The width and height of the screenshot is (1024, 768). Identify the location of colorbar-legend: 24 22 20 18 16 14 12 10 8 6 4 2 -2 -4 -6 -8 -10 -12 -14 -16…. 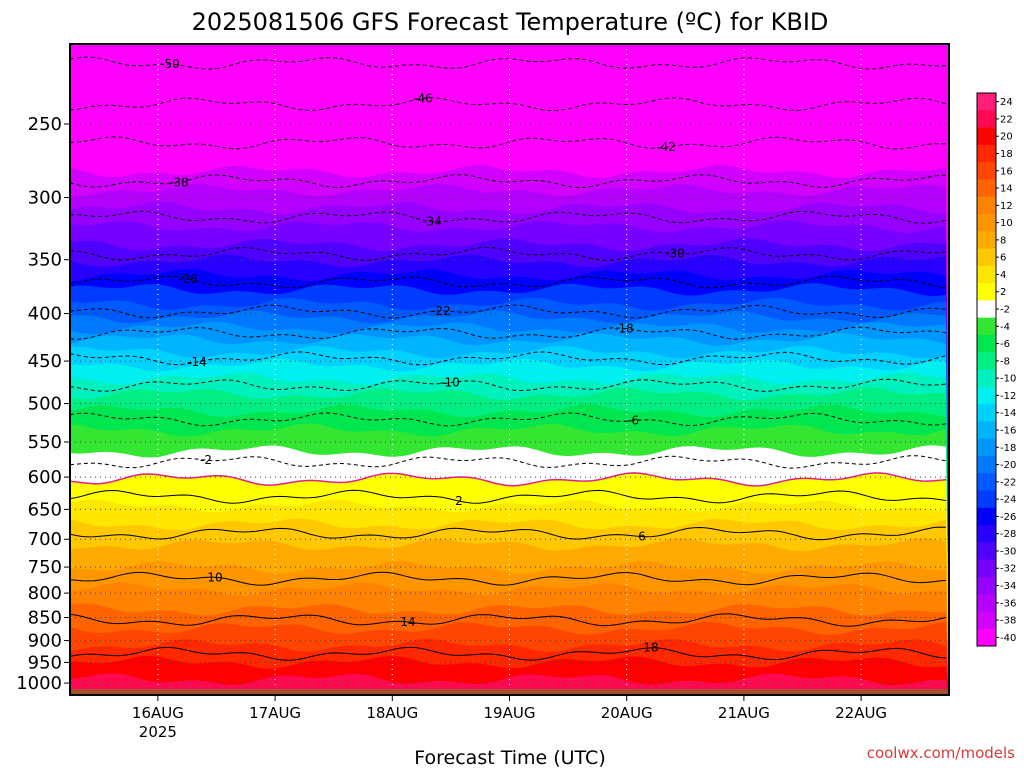
(996, 369).